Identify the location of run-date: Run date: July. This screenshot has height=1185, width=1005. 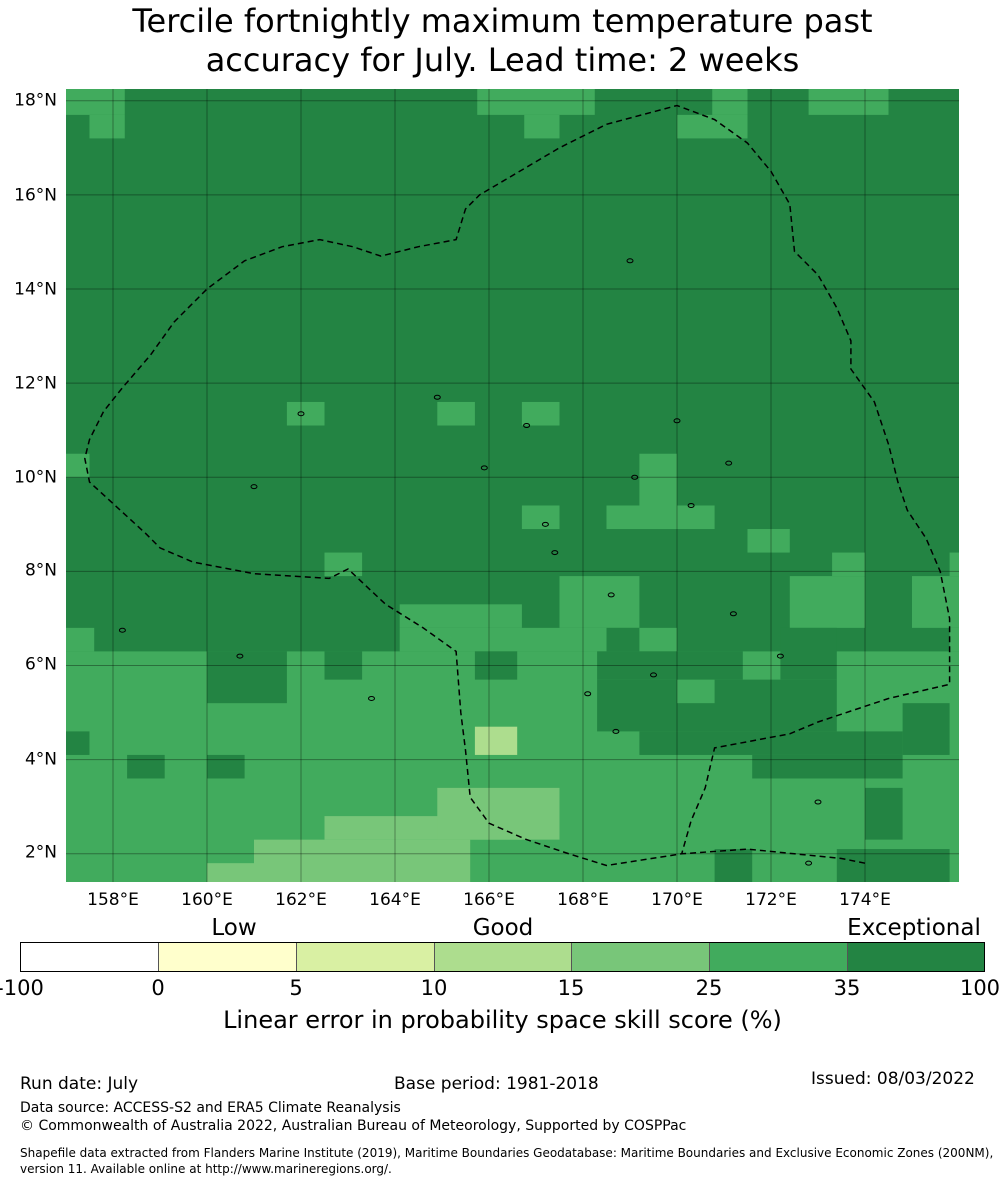
(79, 1084).